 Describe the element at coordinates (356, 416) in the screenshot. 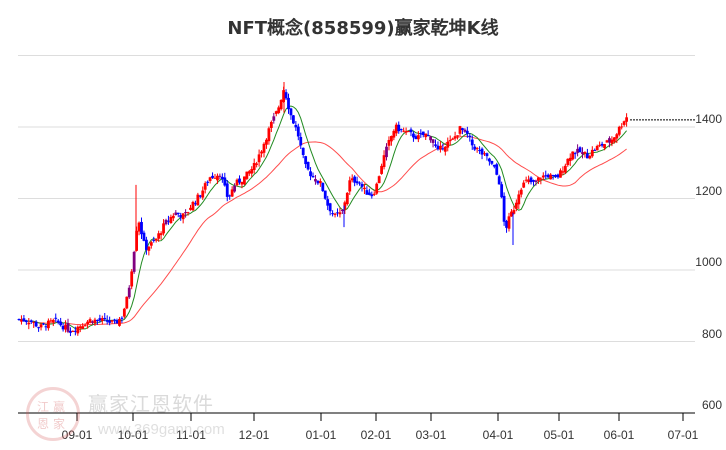

I see `x-axis` at that location.